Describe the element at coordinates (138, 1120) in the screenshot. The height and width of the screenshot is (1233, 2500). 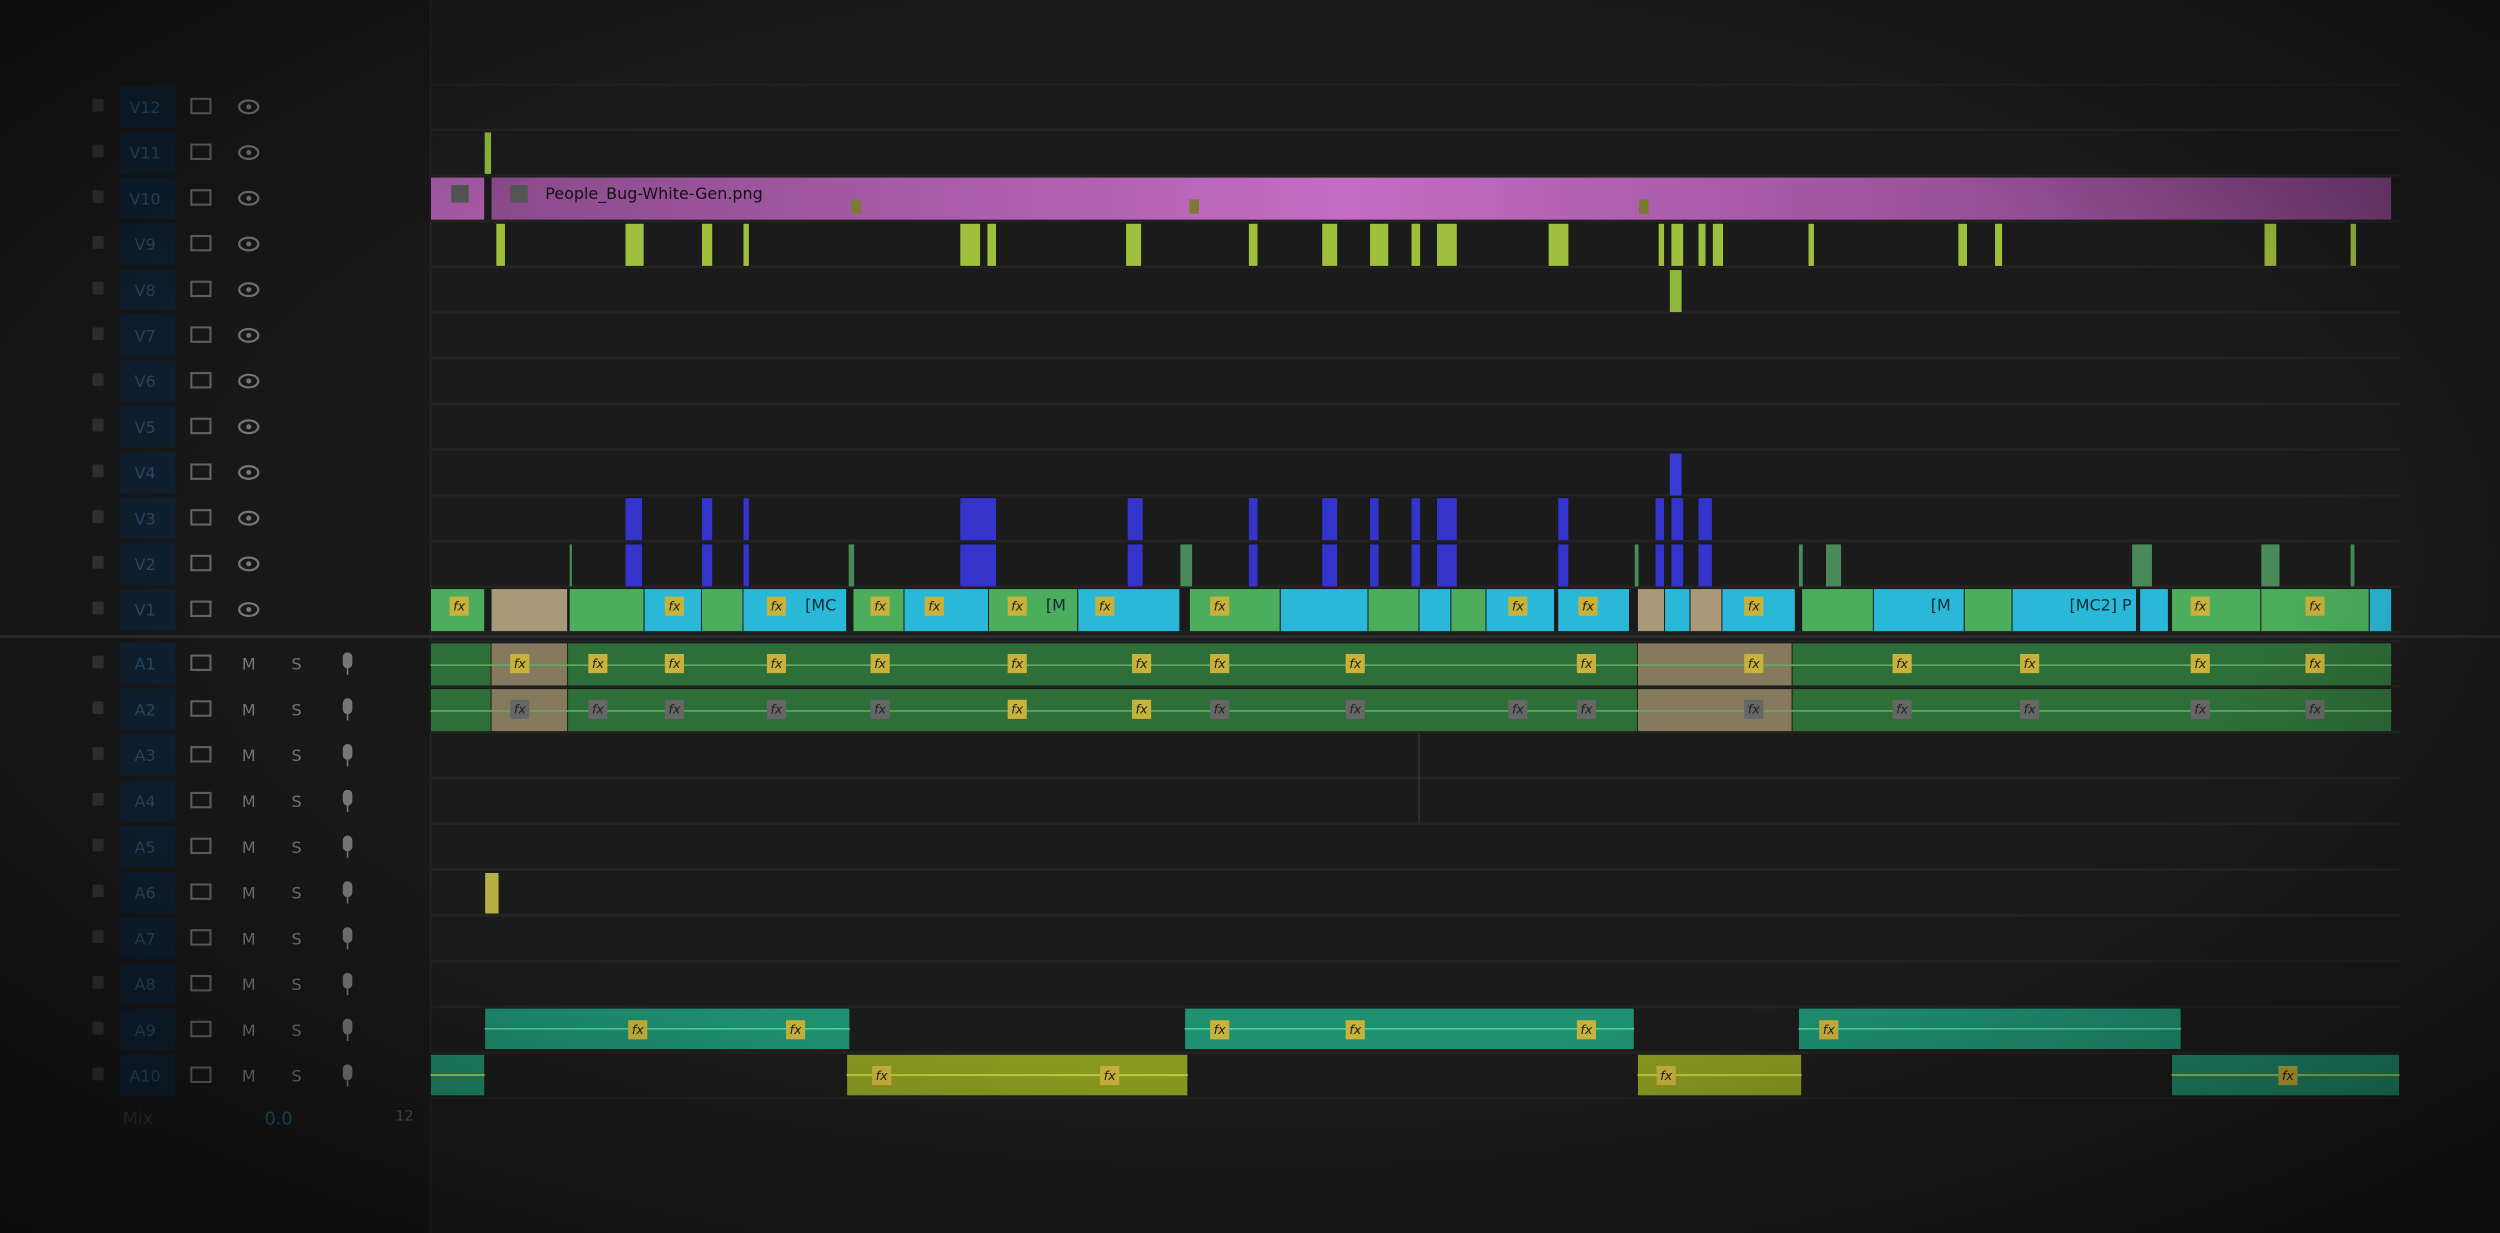
I see `mix-label: Mix` at that location.